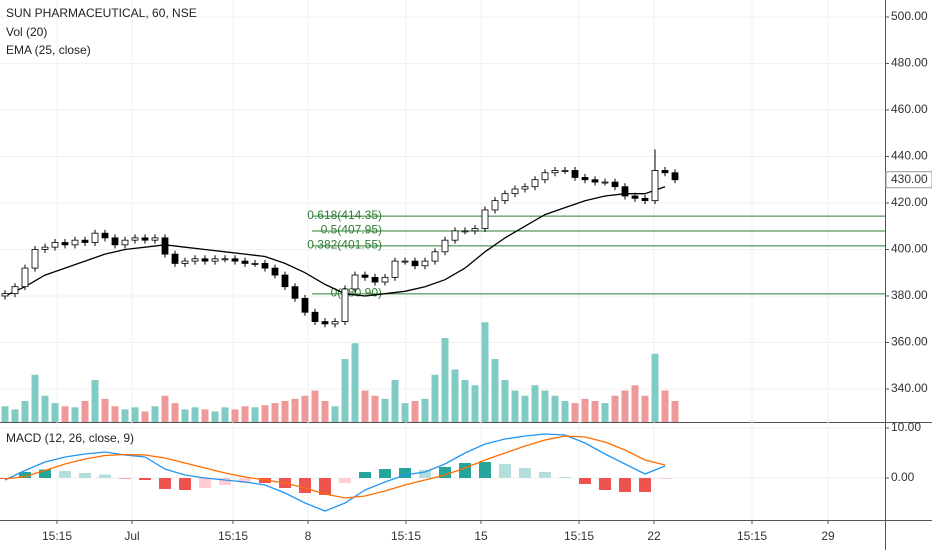 Image resolution: width=932 pixels, height=550 pixels. I want to click on y-tick-label: 360.00, so click(909, 342).